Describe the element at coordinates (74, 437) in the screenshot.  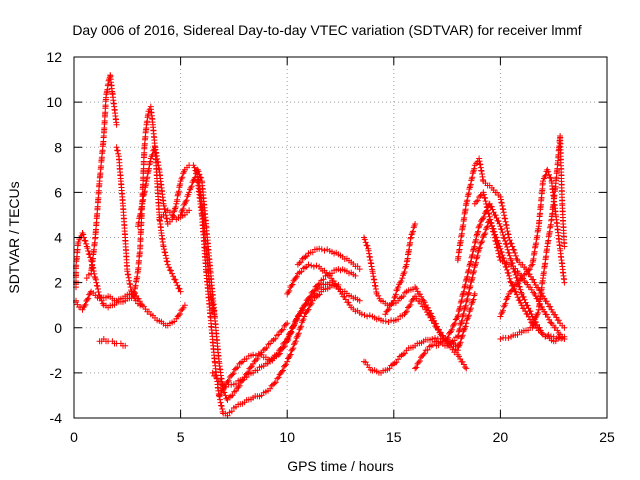
I see `x-tick-label: 0` at that location.